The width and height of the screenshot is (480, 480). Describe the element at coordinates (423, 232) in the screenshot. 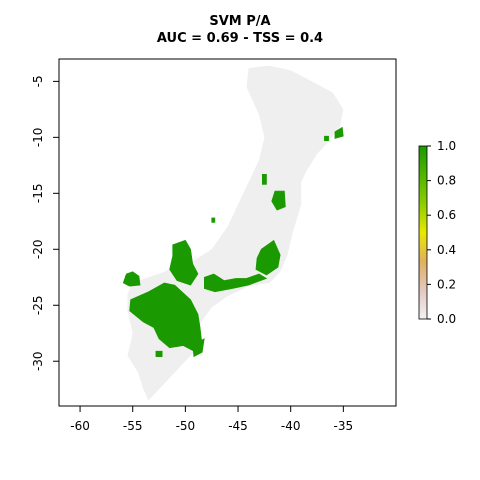

I see `legend-bar` at that location.